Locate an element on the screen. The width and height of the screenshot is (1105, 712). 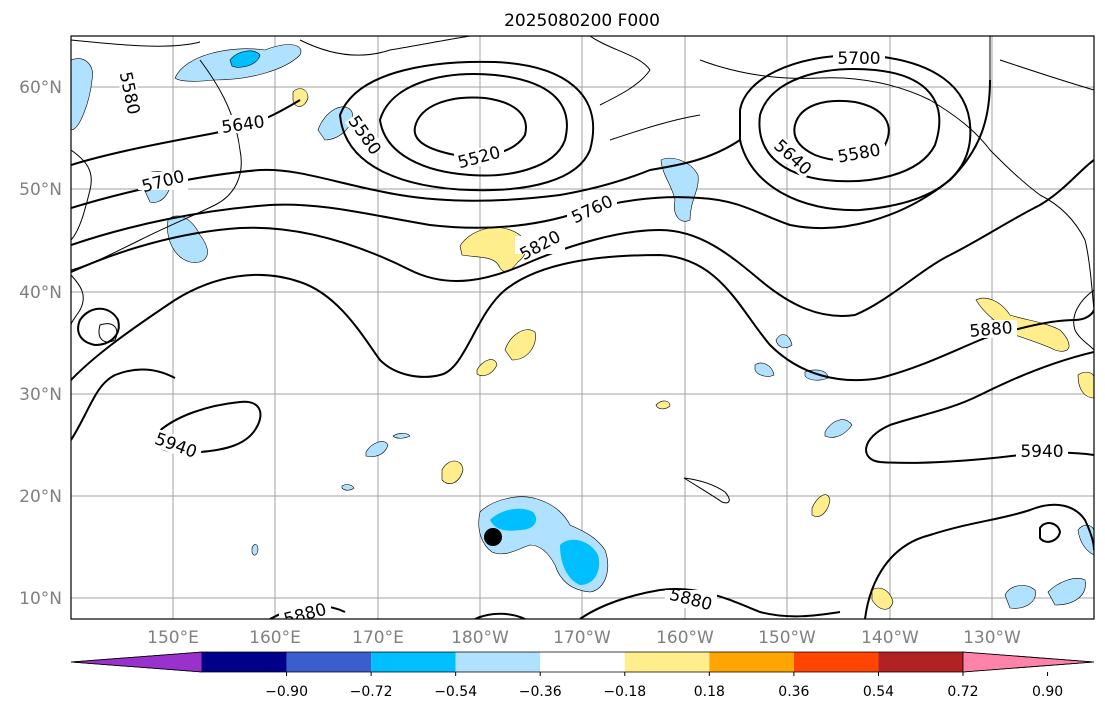
coast-japan is located at coordinates (77, 300).